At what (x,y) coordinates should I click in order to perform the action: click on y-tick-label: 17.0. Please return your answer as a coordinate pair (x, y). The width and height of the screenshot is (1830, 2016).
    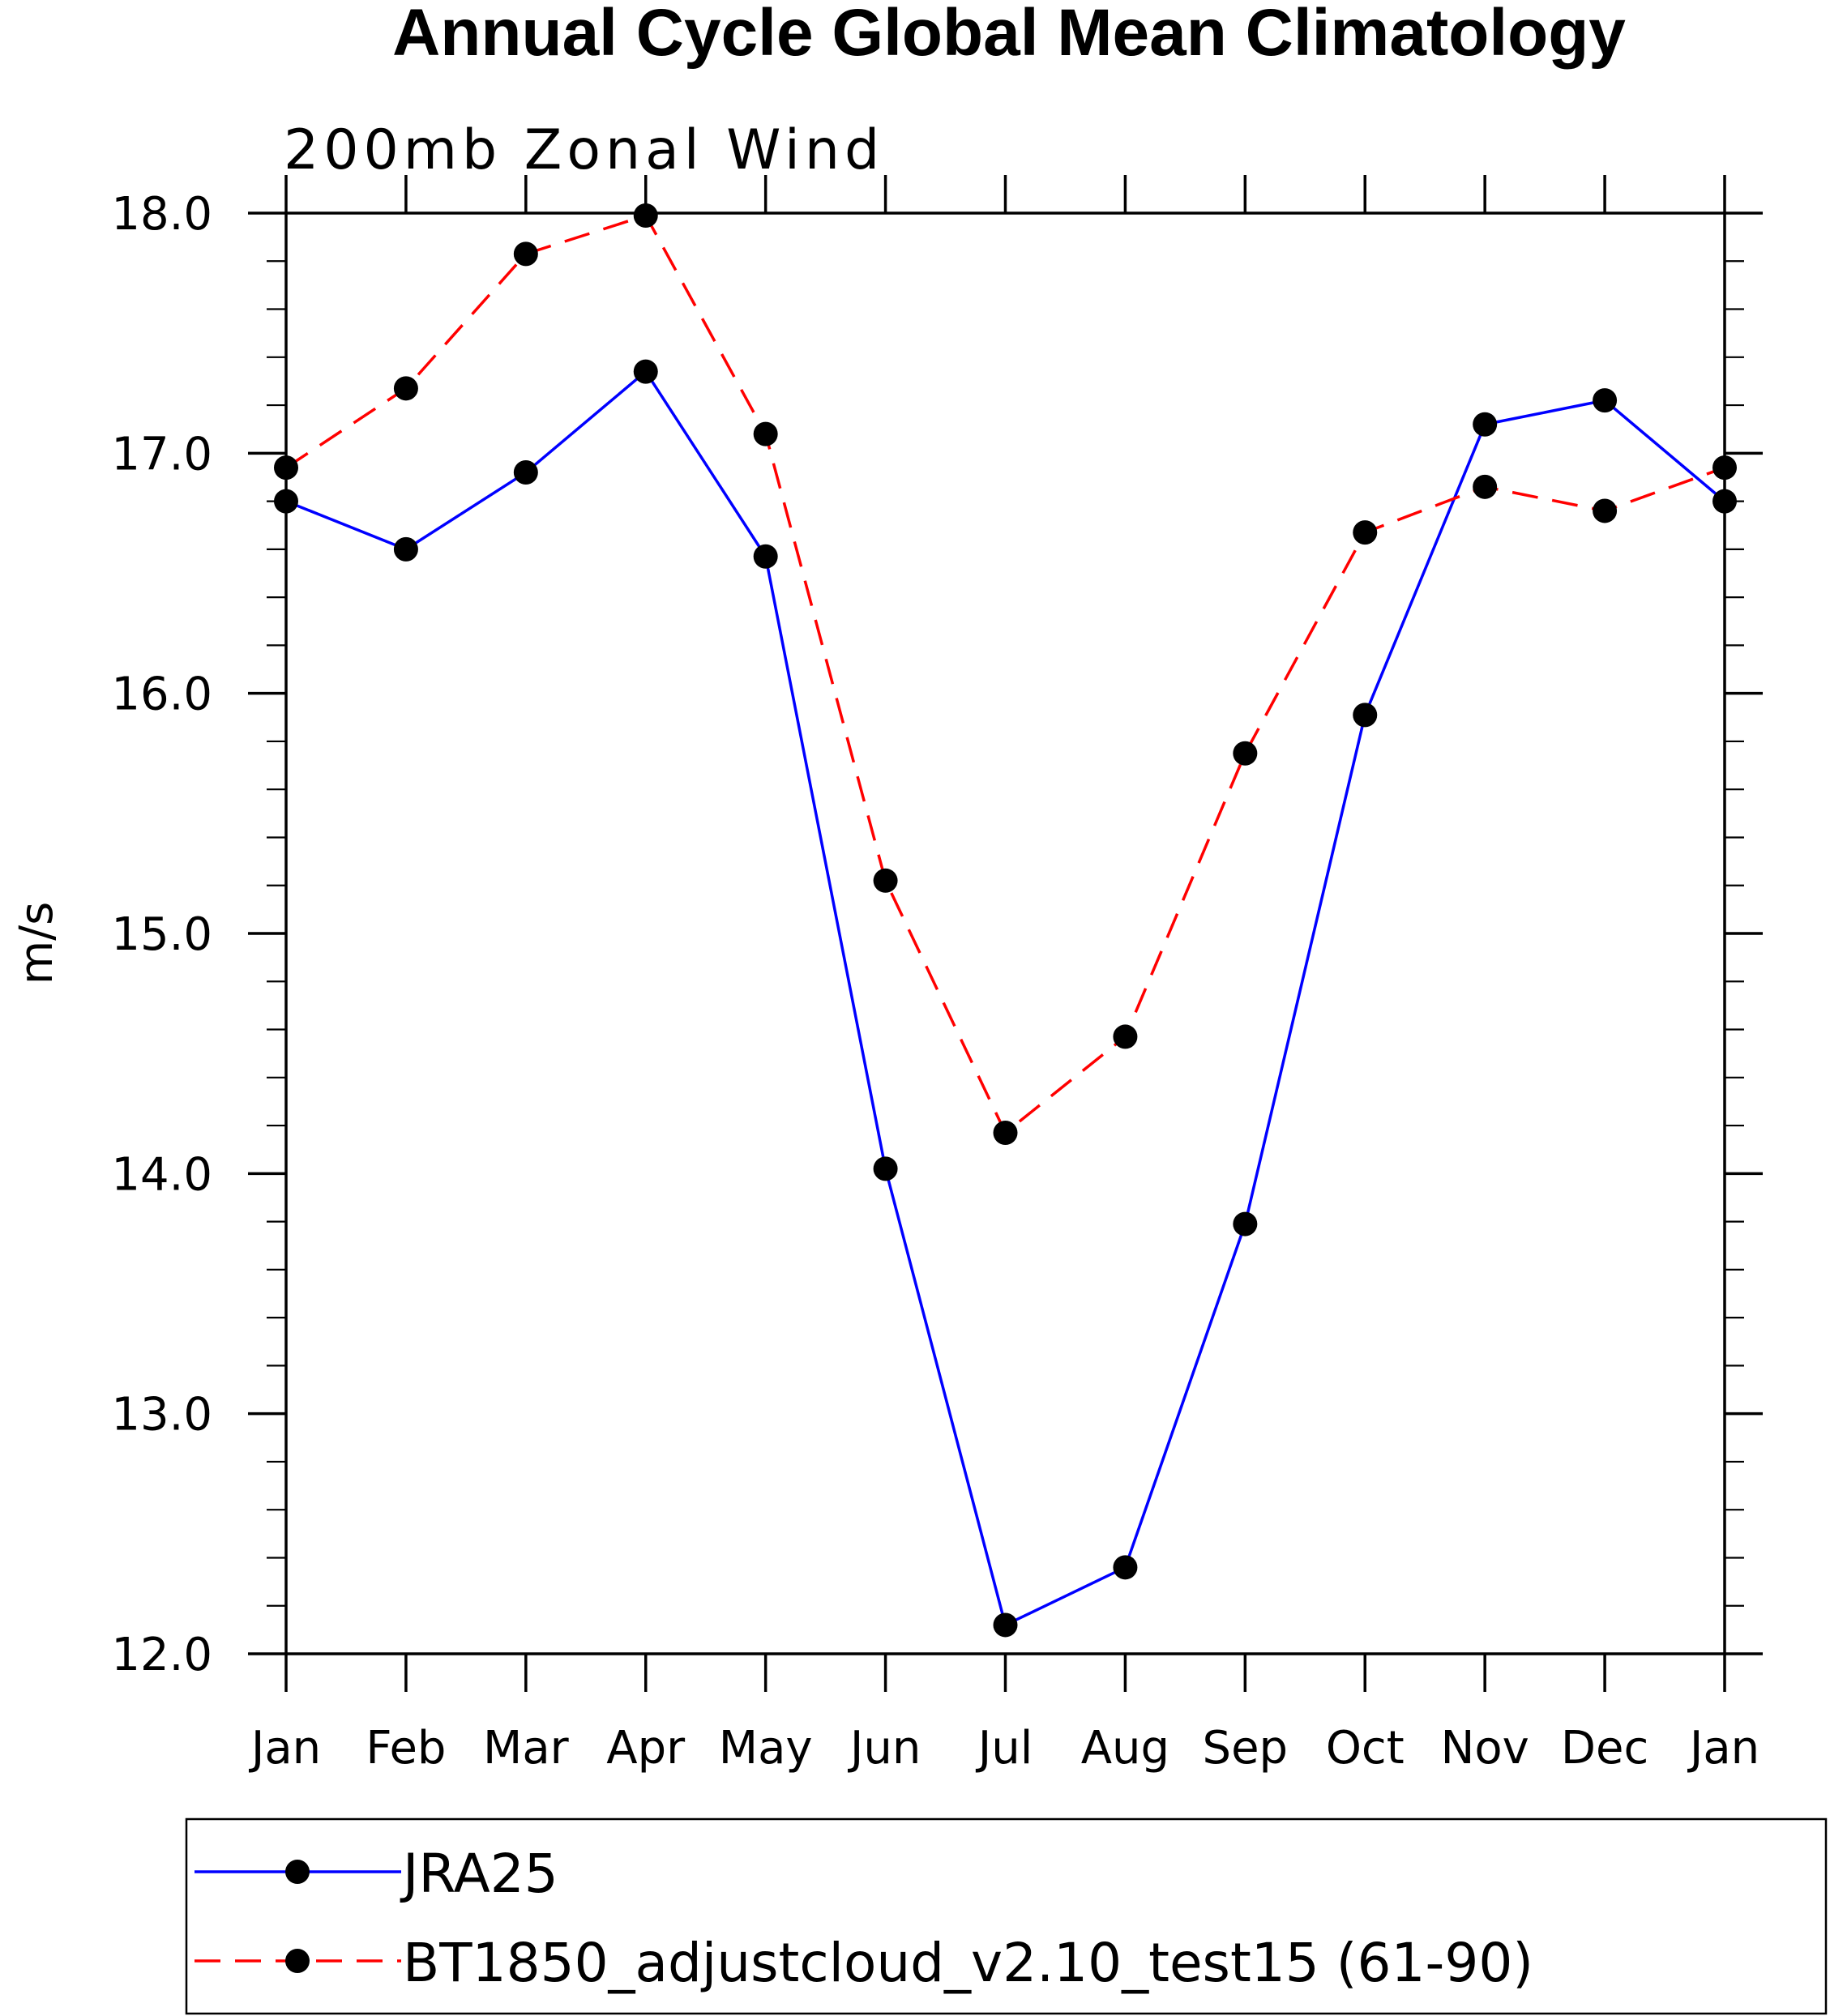
    Looking at the image, I should click on (161, 455).